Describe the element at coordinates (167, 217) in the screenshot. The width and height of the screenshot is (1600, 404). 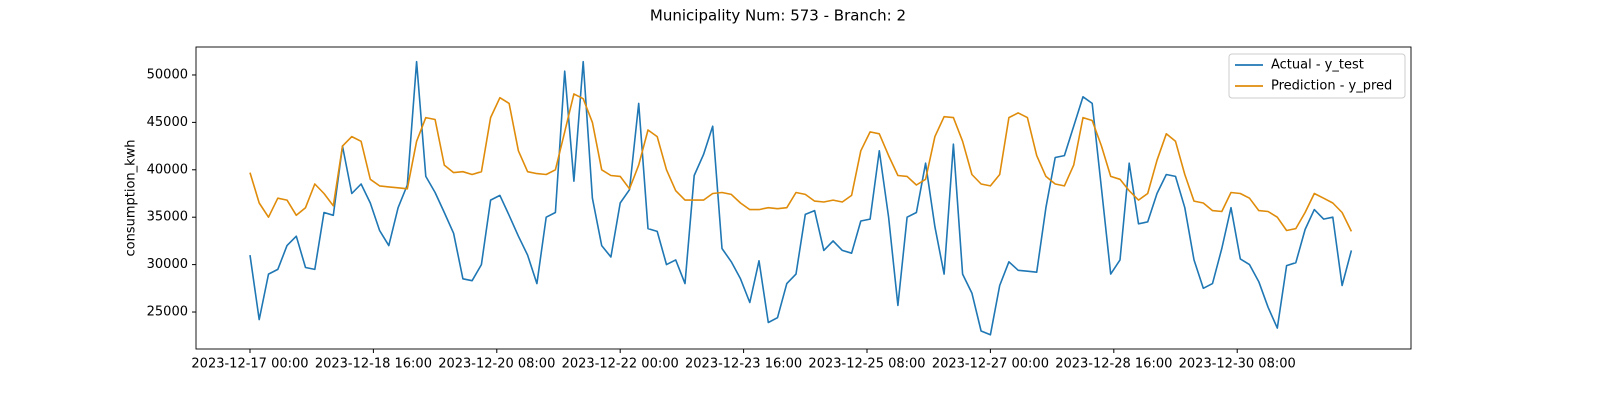
I see `y-tick-label: 35000` at that location.